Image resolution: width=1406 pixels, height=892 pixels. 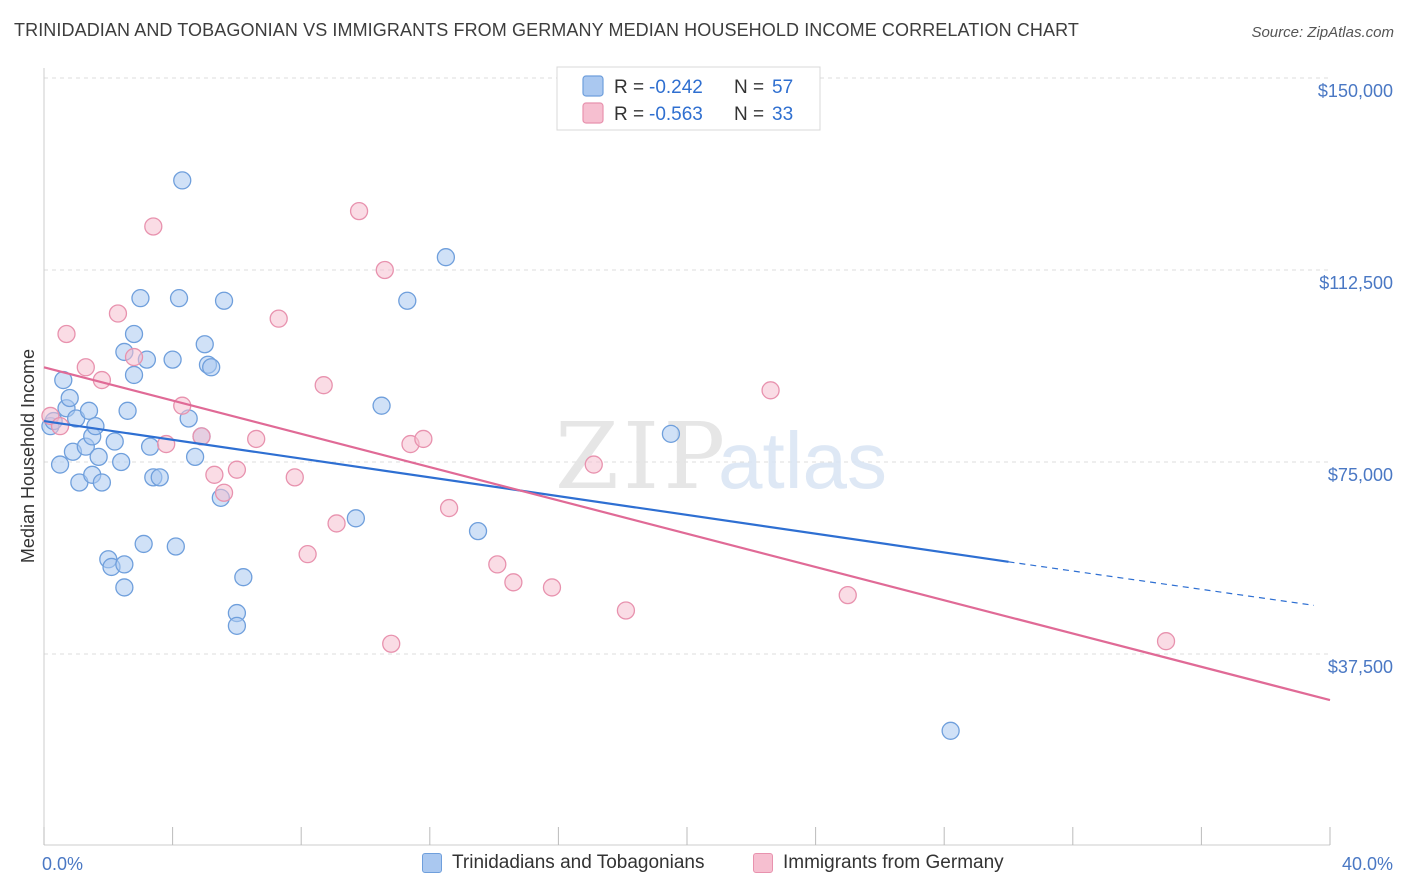 I want to click on legend-r-value-pink: -0.563, so click(x=676, y=114).